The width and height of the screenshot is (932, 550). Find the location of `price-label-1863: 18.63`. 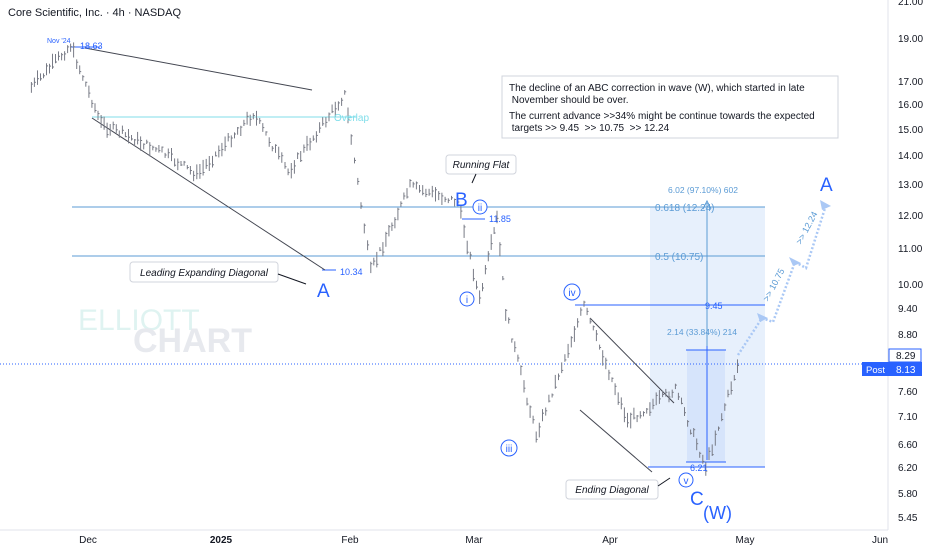

price-label-1863: 18.63 is located at coordinates (91, 46).